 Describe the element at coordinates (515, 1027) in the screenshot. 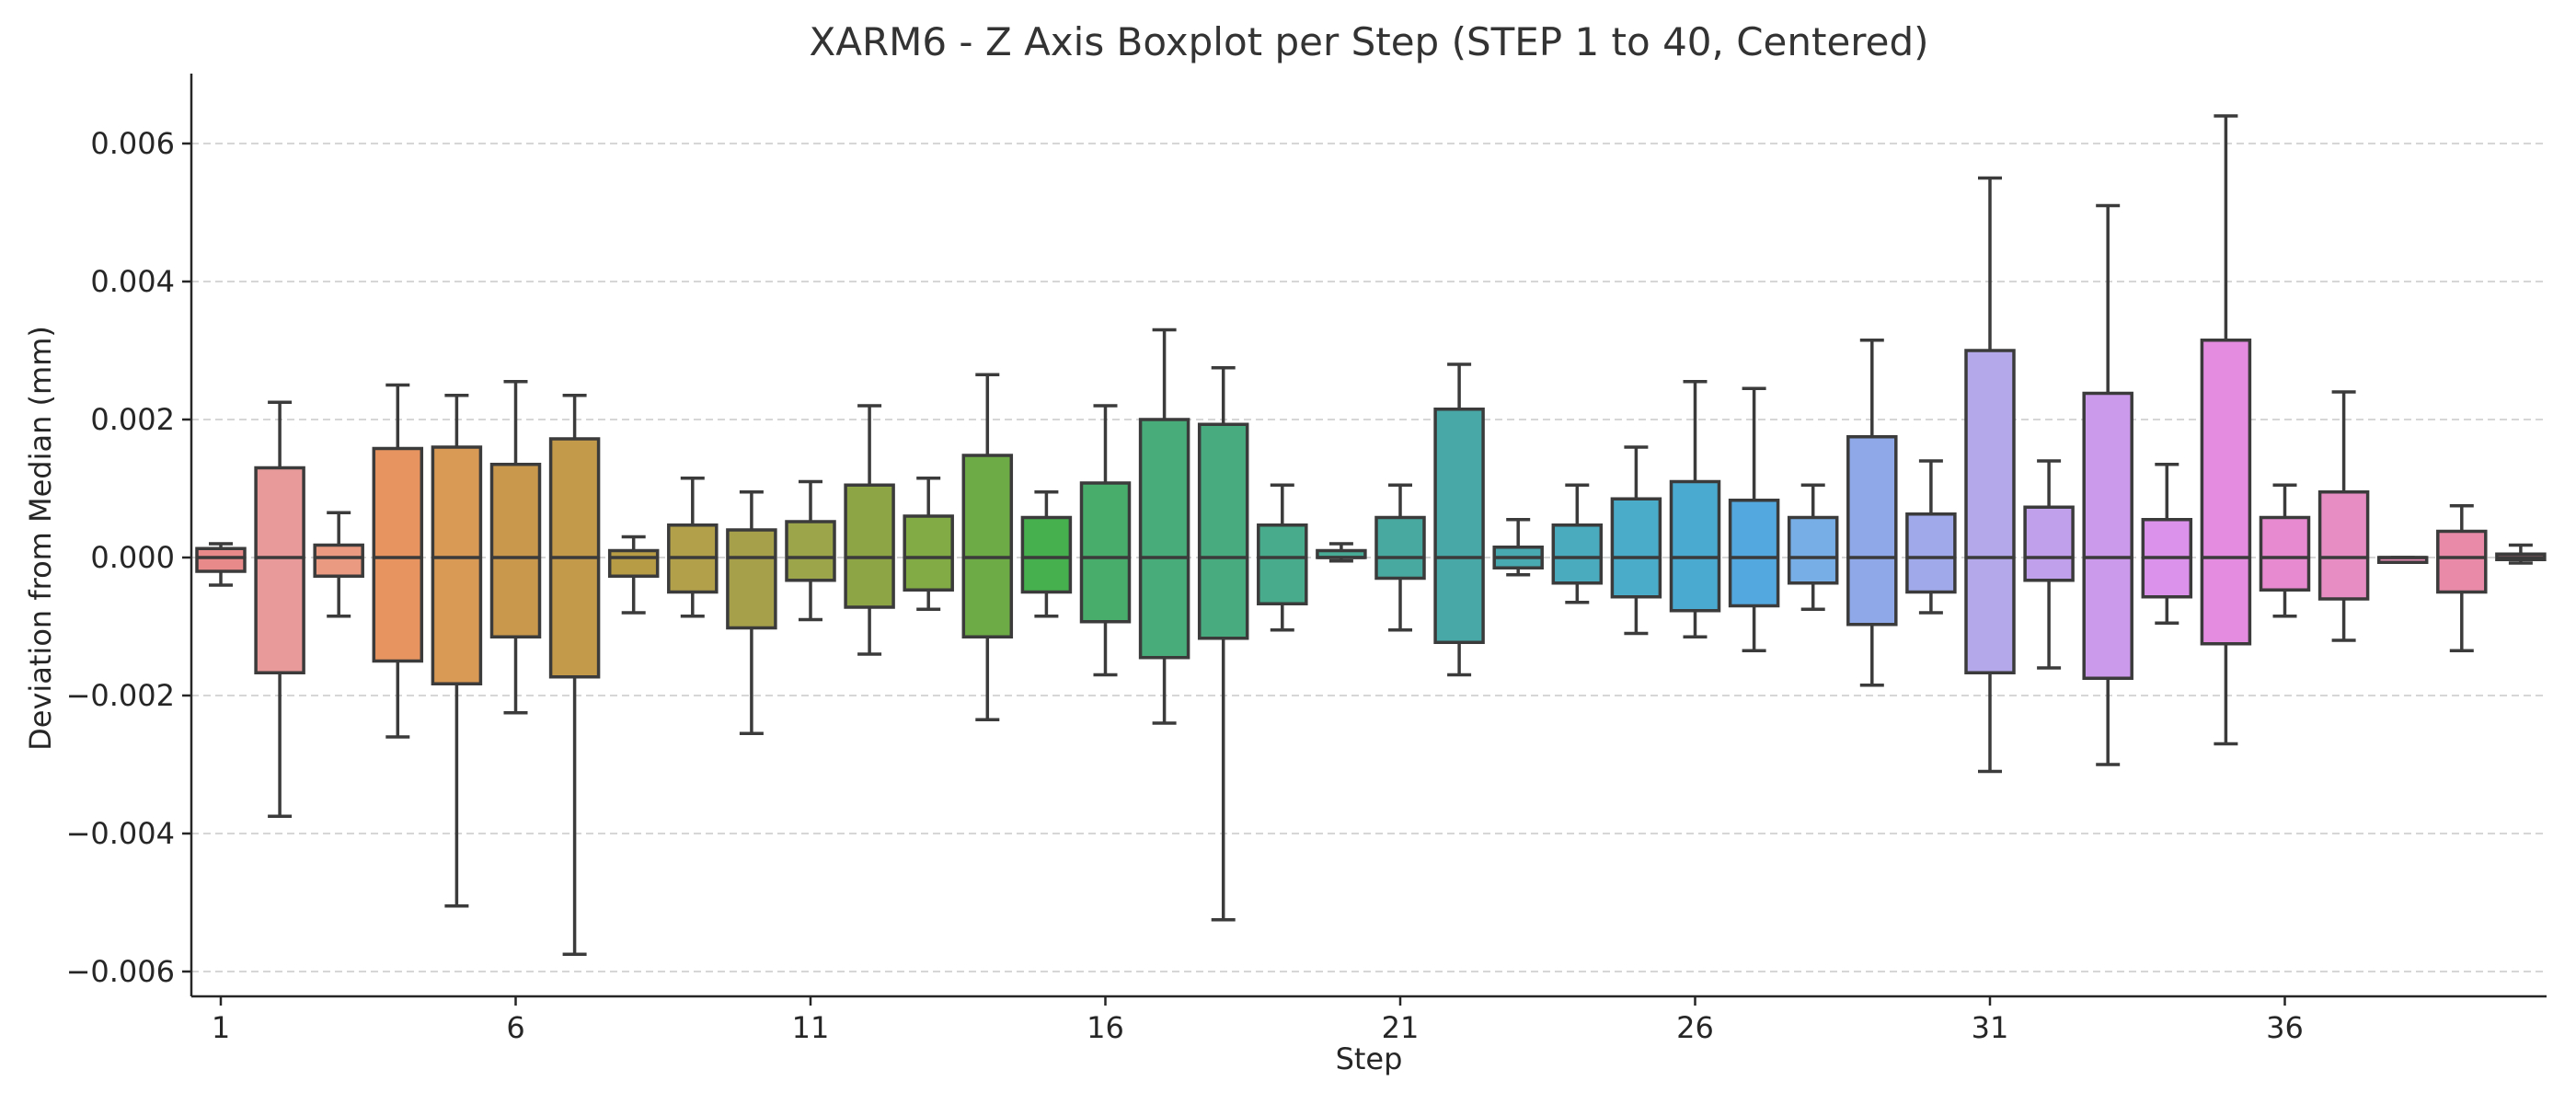

I see `x-tick-label: 6` at that location.